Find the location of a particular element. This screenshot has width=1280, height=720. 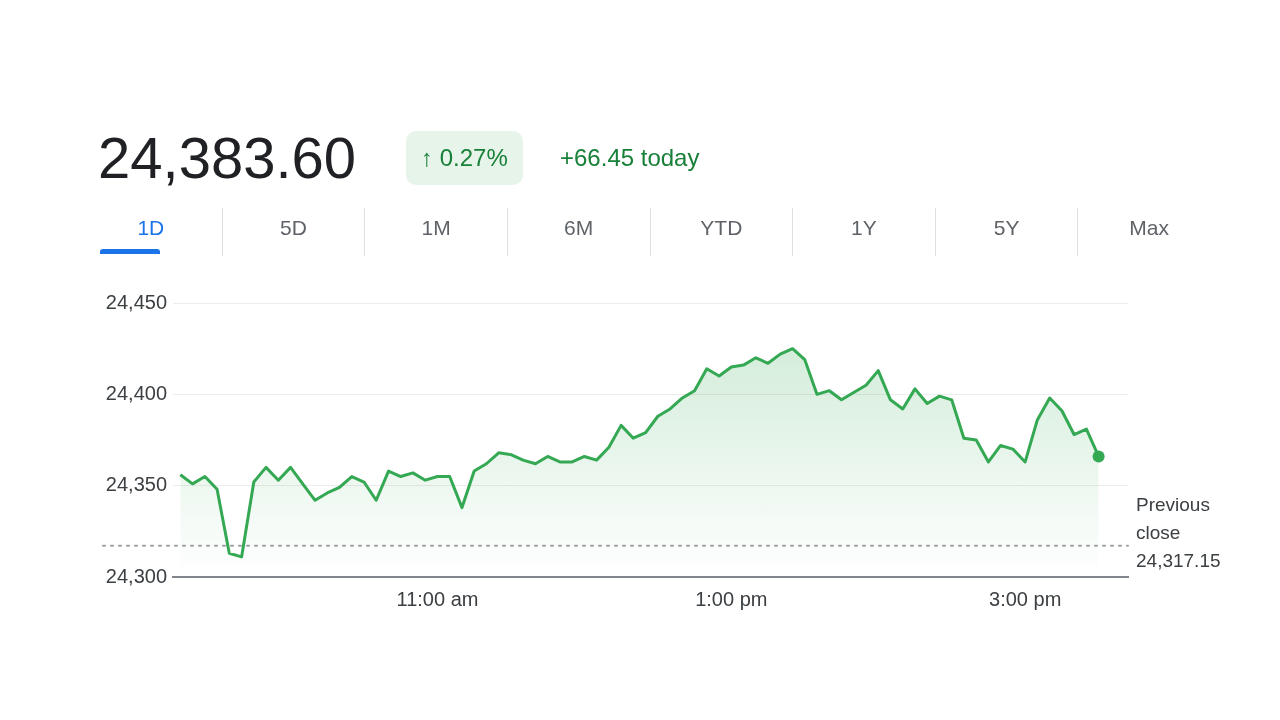

text: Max is located at coordinates (1148, 232).